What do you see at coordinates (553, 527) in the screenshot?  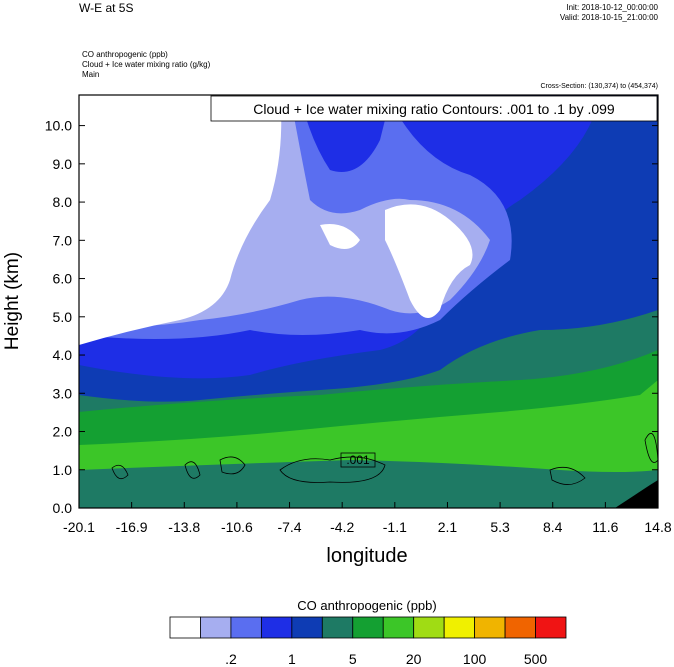 I see `x-tick-label: 8.4` at bounding box center [553, 527].